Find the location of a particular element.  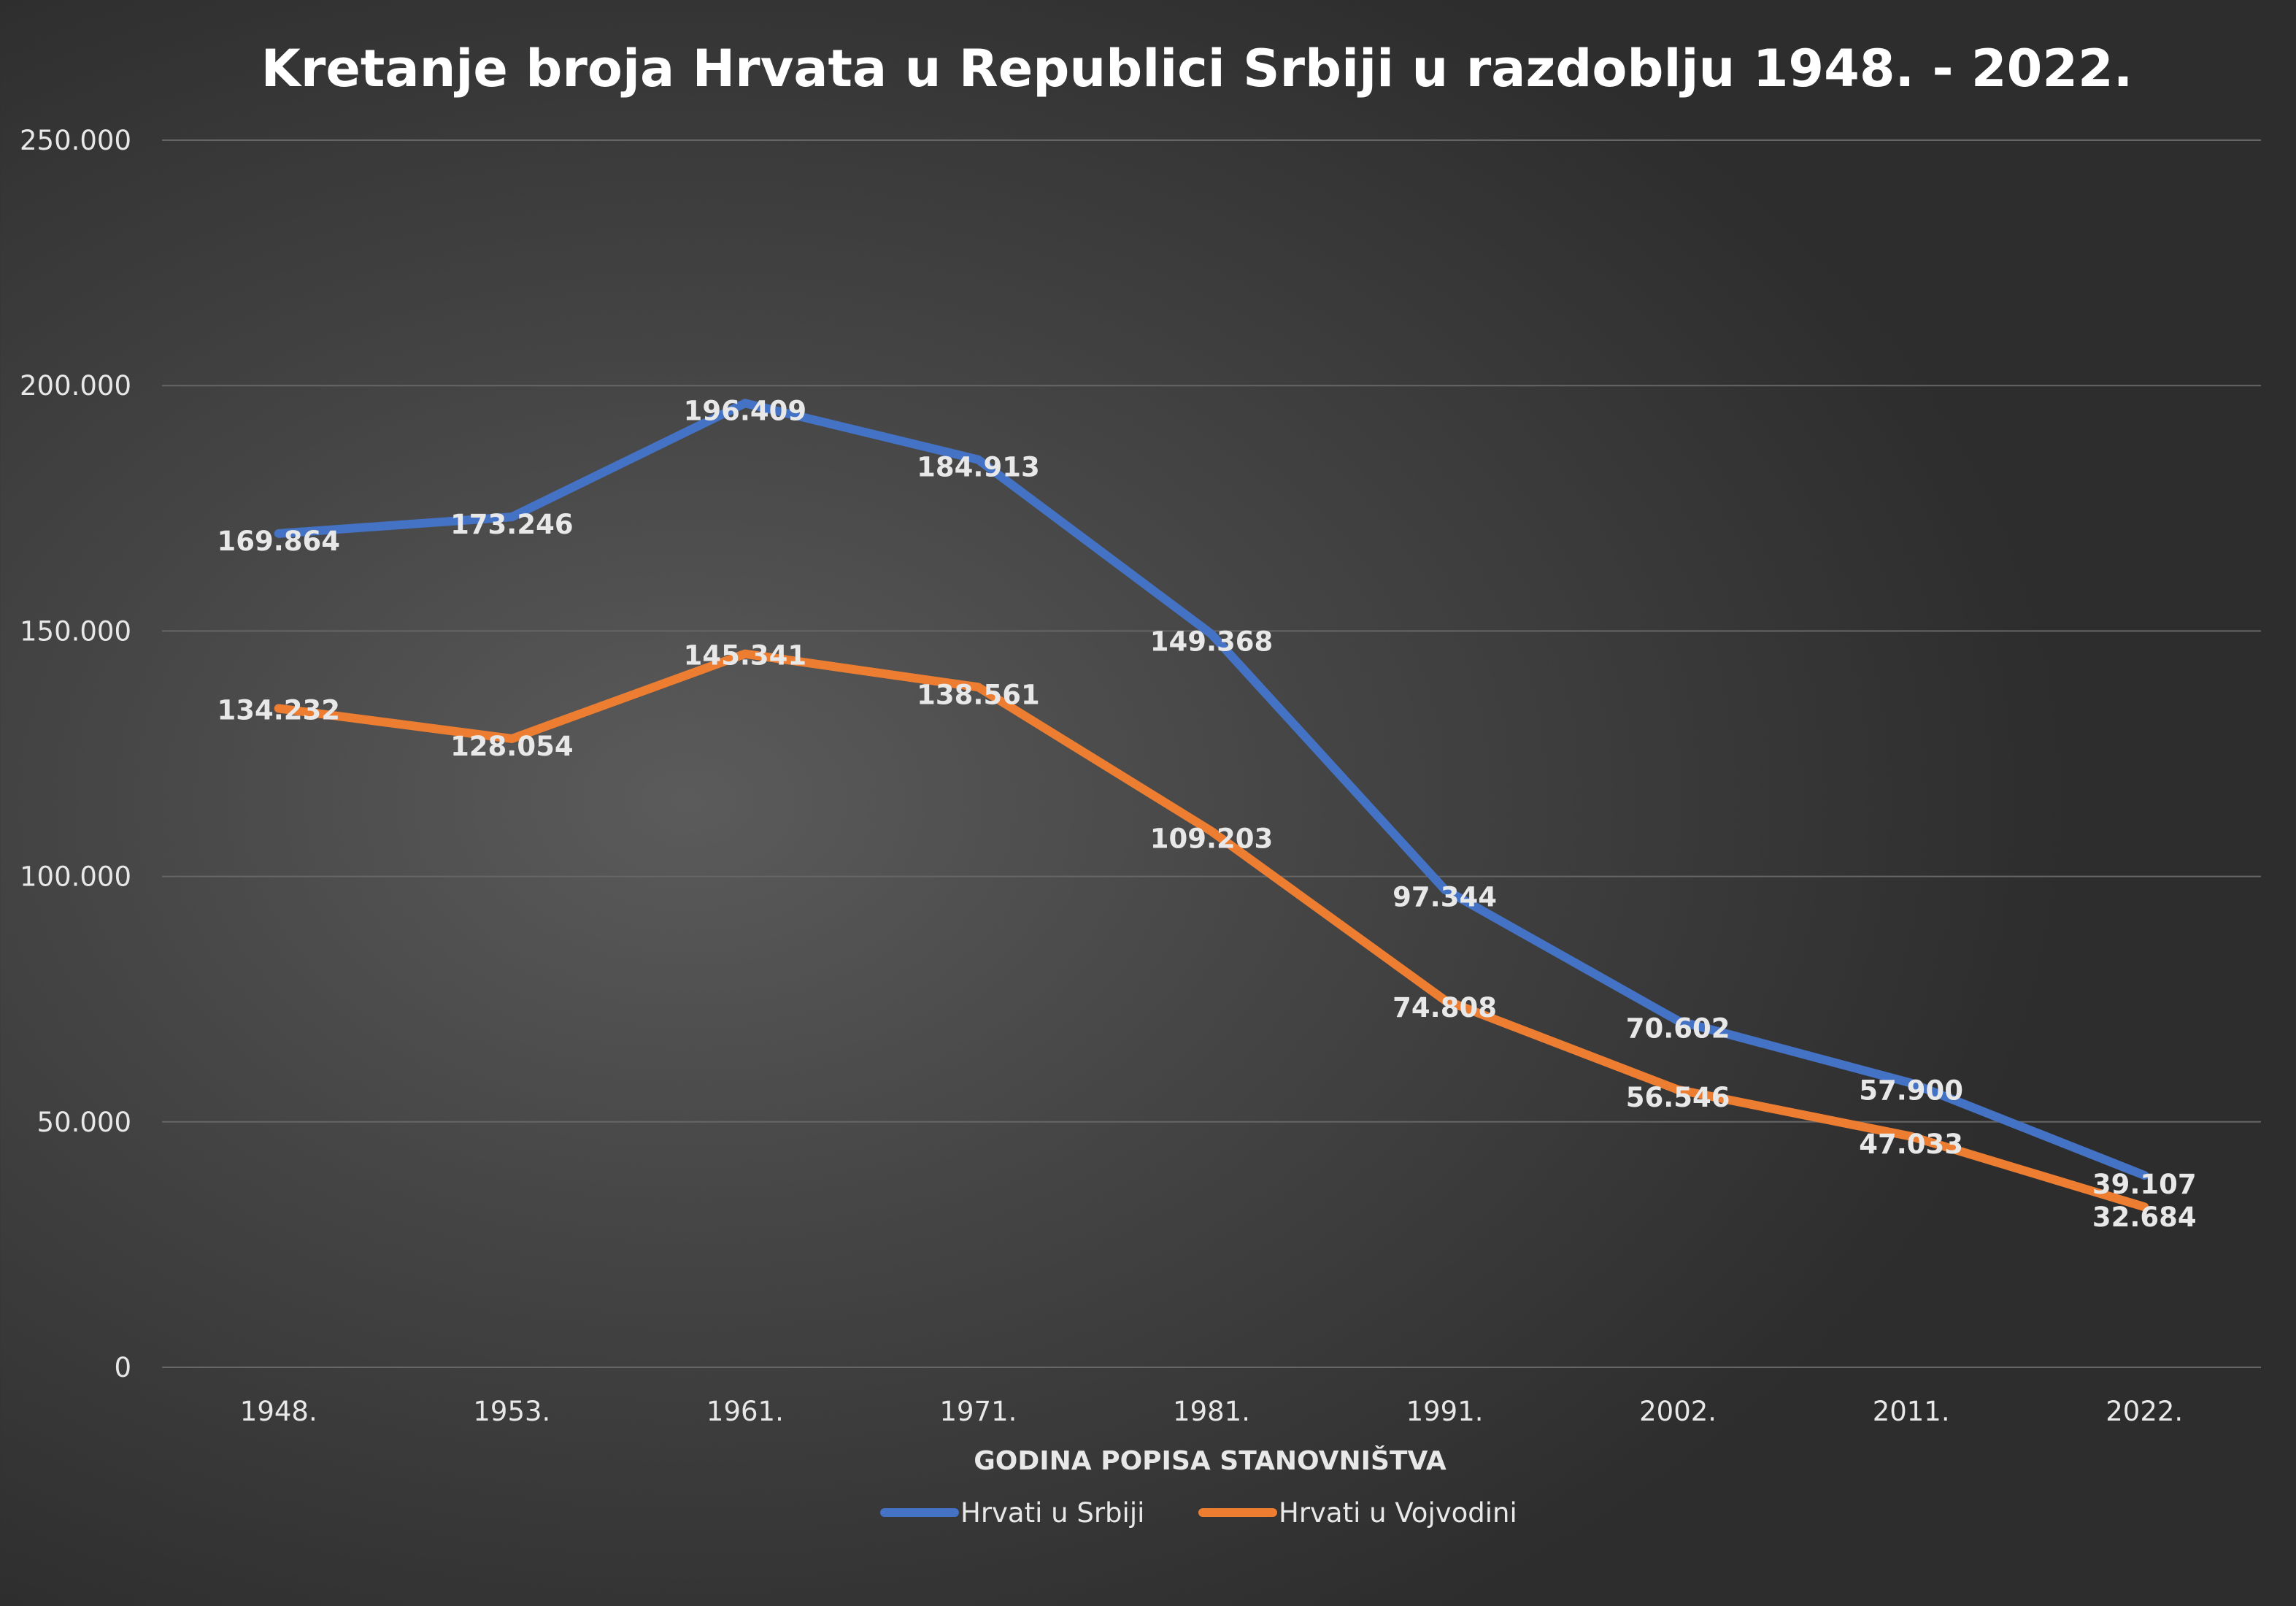

legend-label: Hrvati u Vojvodini is located at coordinates (1398, 1513).